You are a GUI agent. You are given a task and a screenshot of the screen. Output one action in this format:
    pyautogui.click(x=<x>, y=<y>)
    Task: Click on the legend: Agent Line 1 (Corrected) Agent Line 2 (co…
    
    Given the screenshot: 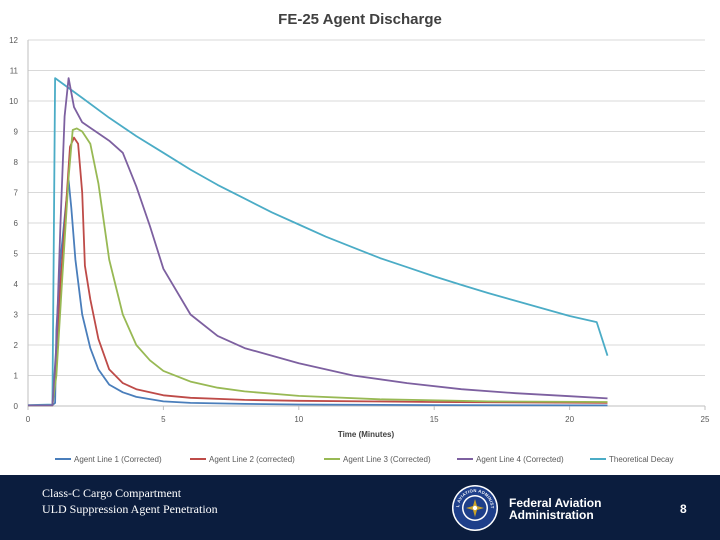 What is the action you would take?
    pyautogui.click(x=364, y=459)
    